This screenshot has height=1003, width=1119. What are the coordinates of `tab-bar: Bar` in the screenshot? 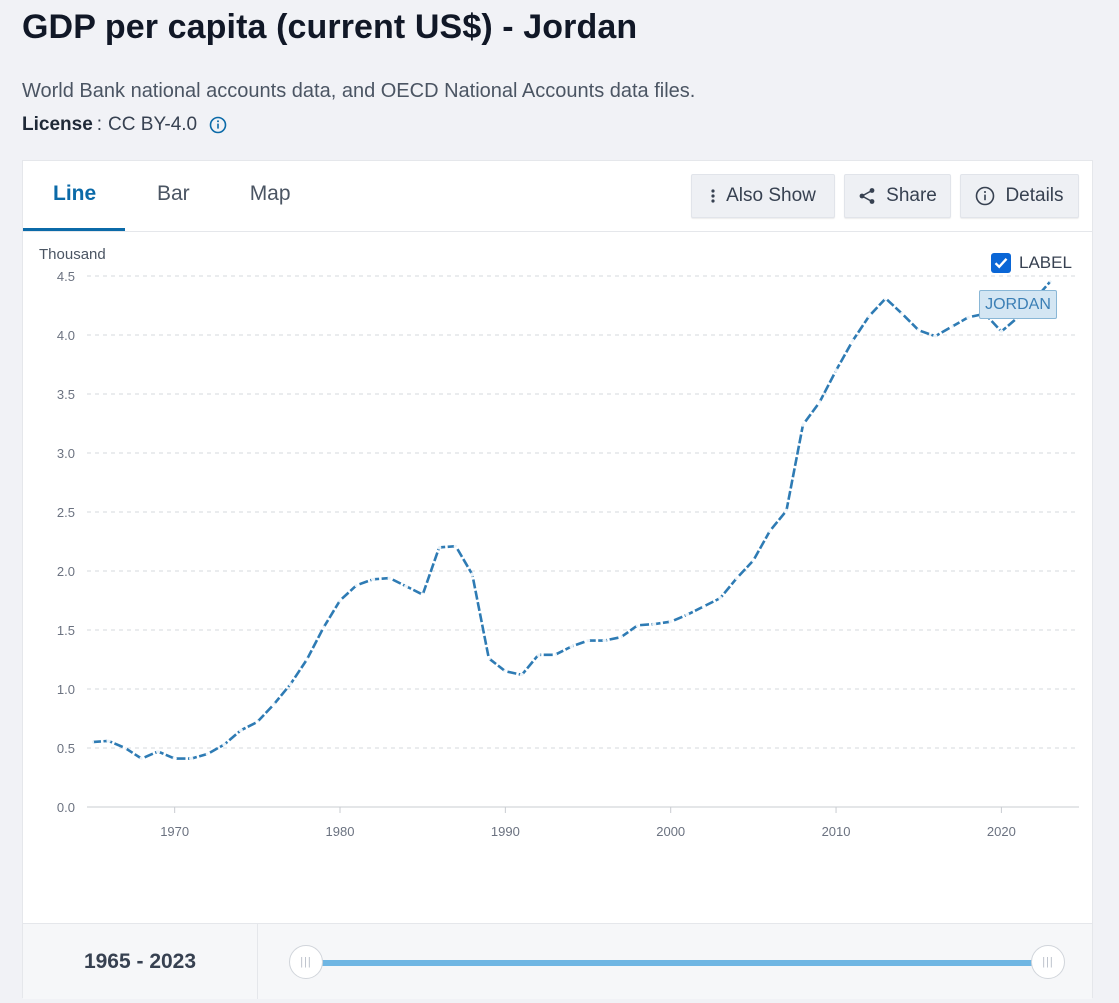 It's located at (173, 193).